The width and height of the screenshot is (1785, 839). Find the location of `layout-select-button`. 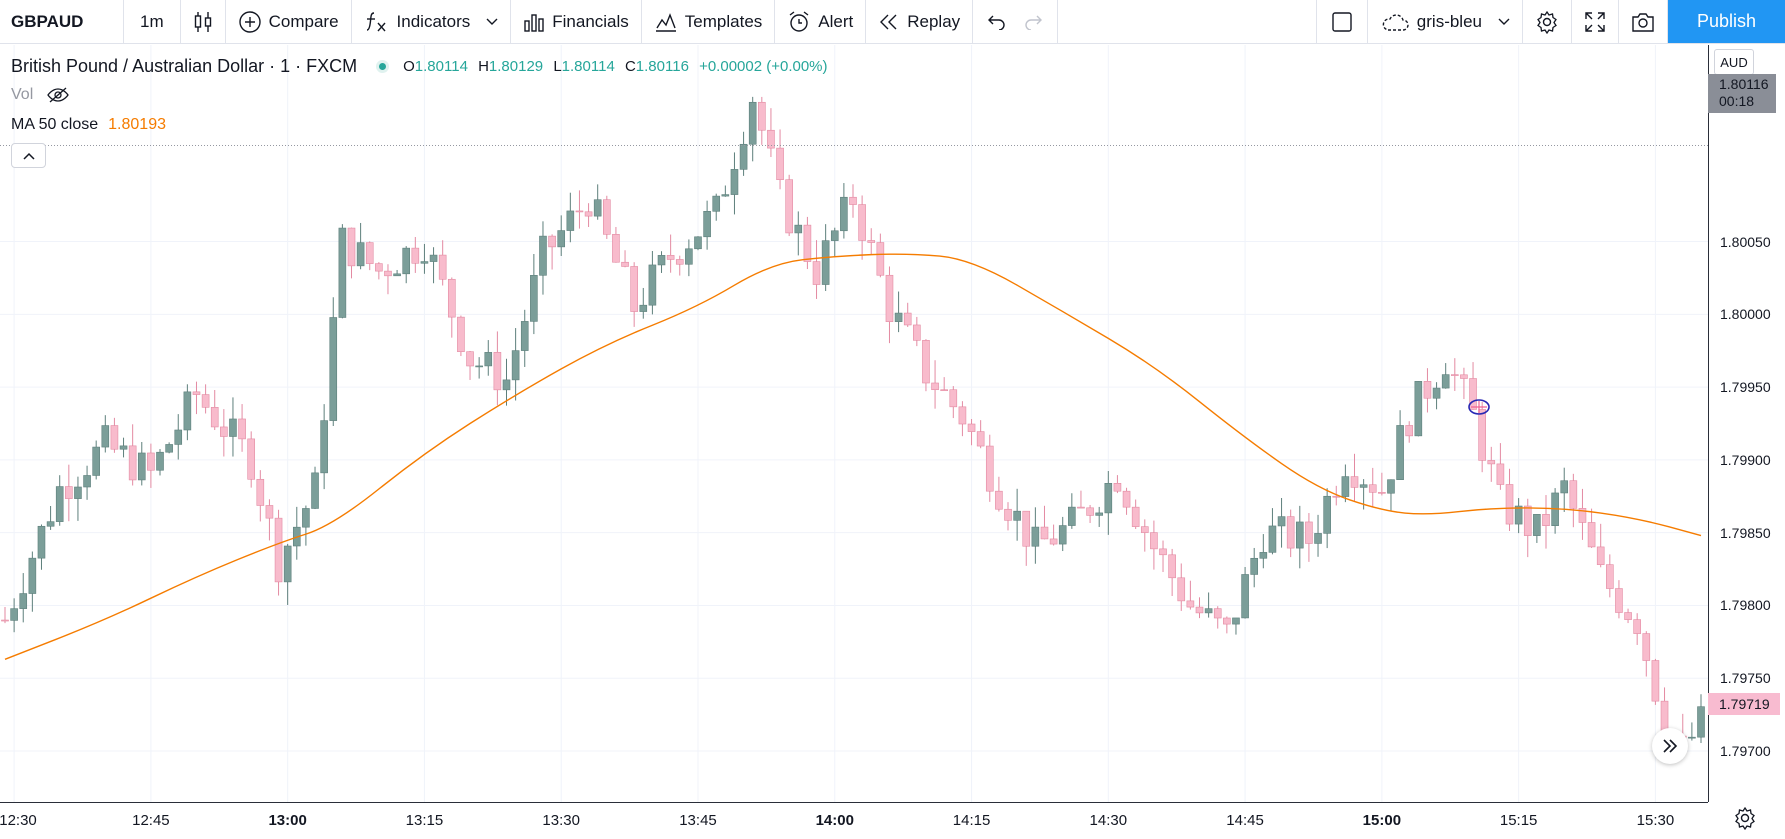

layout-select-button is located at coordinates (1341, 21).